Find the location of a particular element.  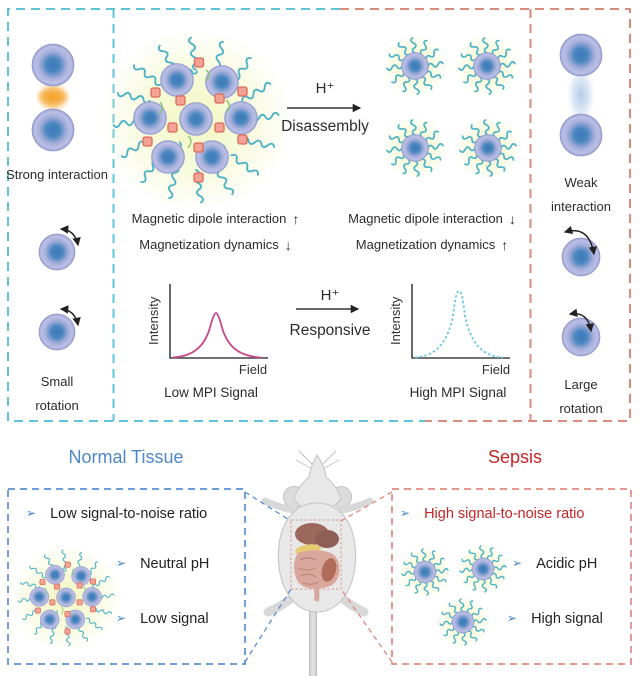

low-signal-curve is located at coordinates (217, 335).